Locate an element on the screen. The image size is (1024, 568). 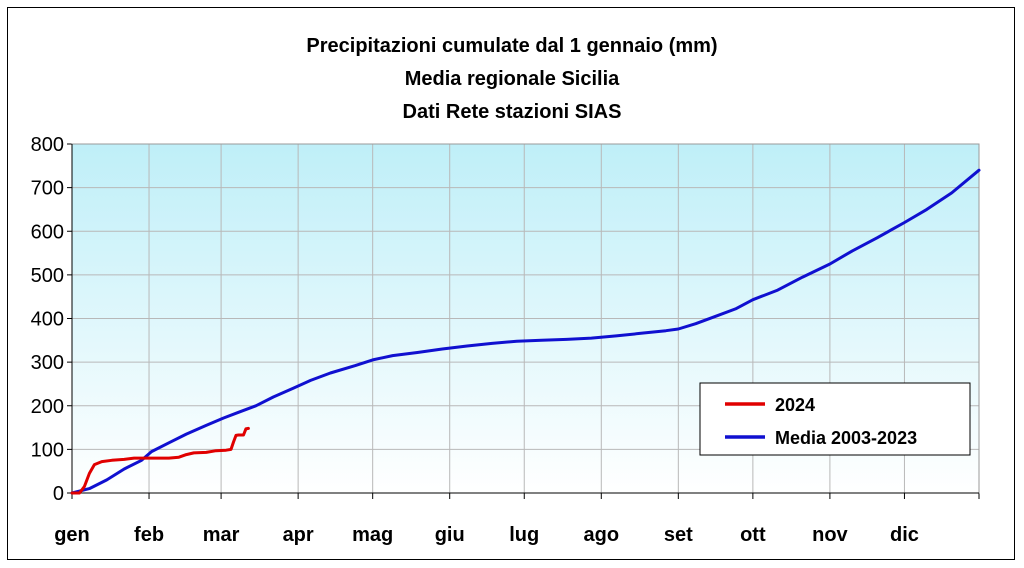
x-tick-label: apr is located at coordinates (298, 535).